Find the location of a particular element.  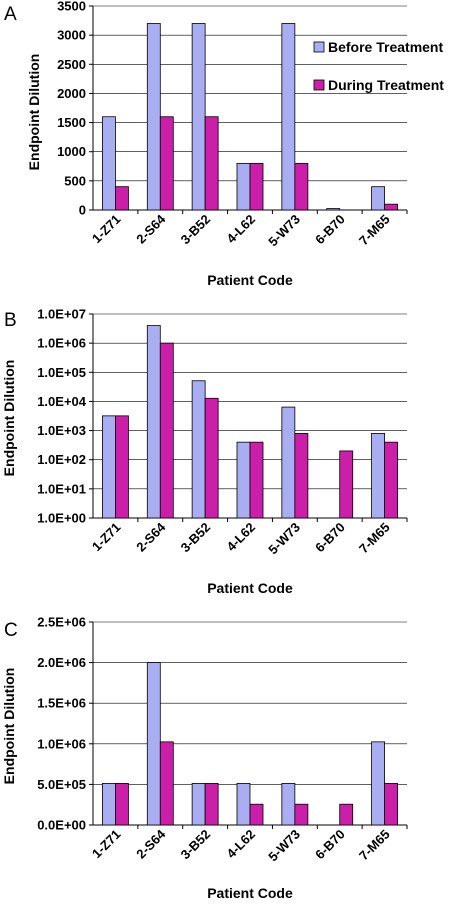

x-axis-title-a: Patient Code is located at coordinates (250, 280).